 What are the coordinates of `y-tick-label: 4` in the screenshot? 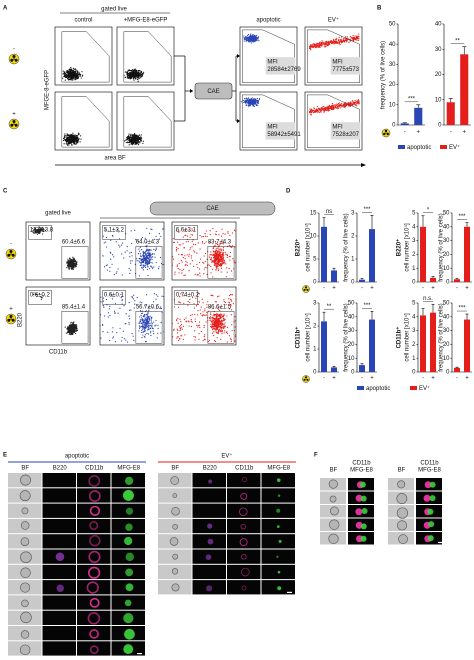 It's located at (414, 227).